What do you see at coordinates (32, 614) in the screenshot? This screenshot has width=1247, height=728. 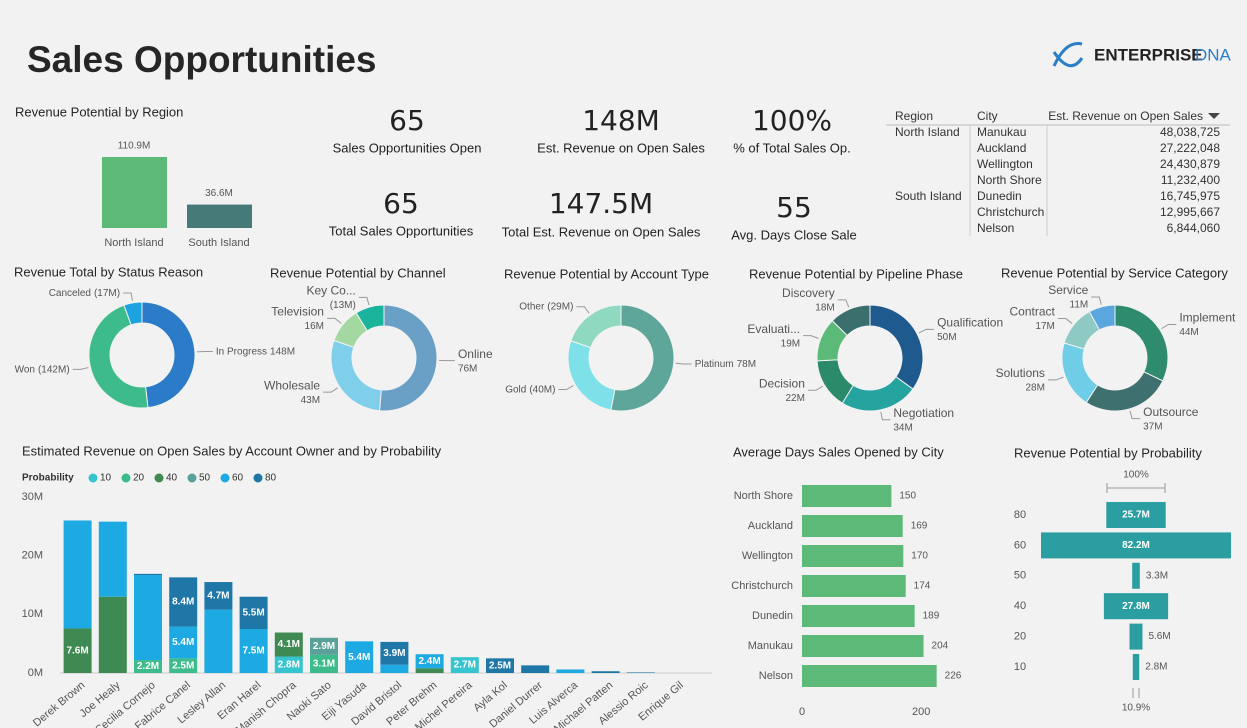 I see `y-tick-label: 10M` at bounding box center [32, 614].